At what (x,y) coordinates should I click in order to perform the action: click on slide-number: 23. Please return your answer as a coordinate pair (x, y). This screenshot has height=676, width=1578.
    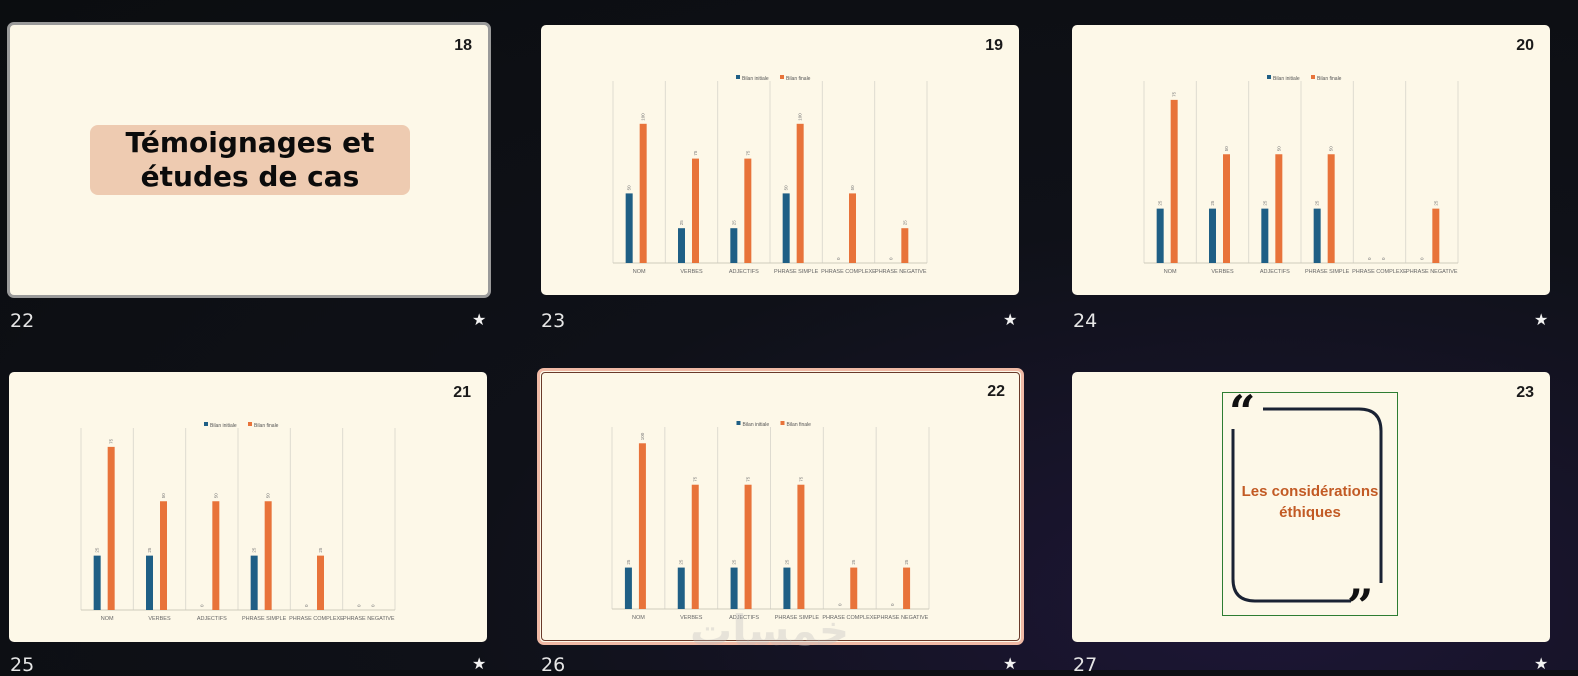
    Looking at the image, I should click on (1525, 392).